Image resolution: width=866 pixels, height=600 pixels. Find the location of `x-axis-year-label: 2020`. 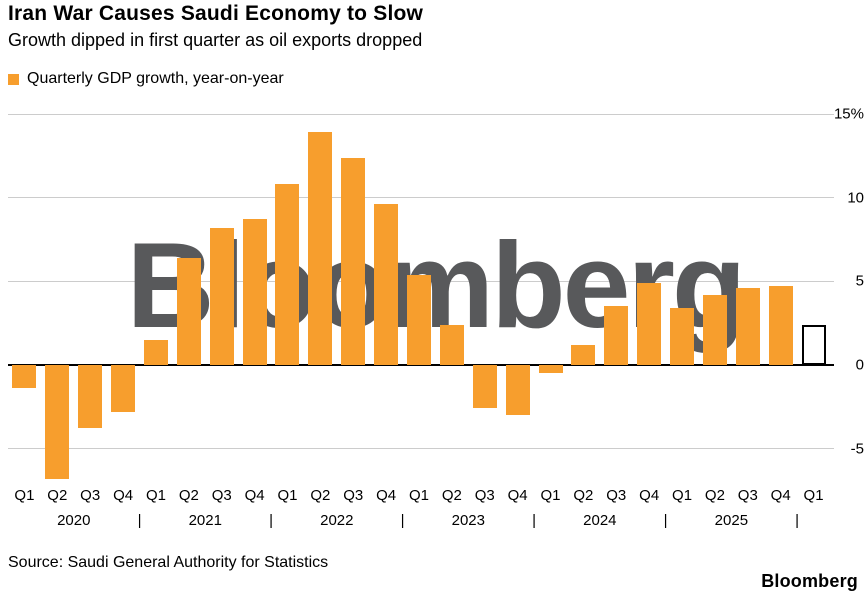

x-axis-year-label: 2020 is located at coordinates (74, 520).